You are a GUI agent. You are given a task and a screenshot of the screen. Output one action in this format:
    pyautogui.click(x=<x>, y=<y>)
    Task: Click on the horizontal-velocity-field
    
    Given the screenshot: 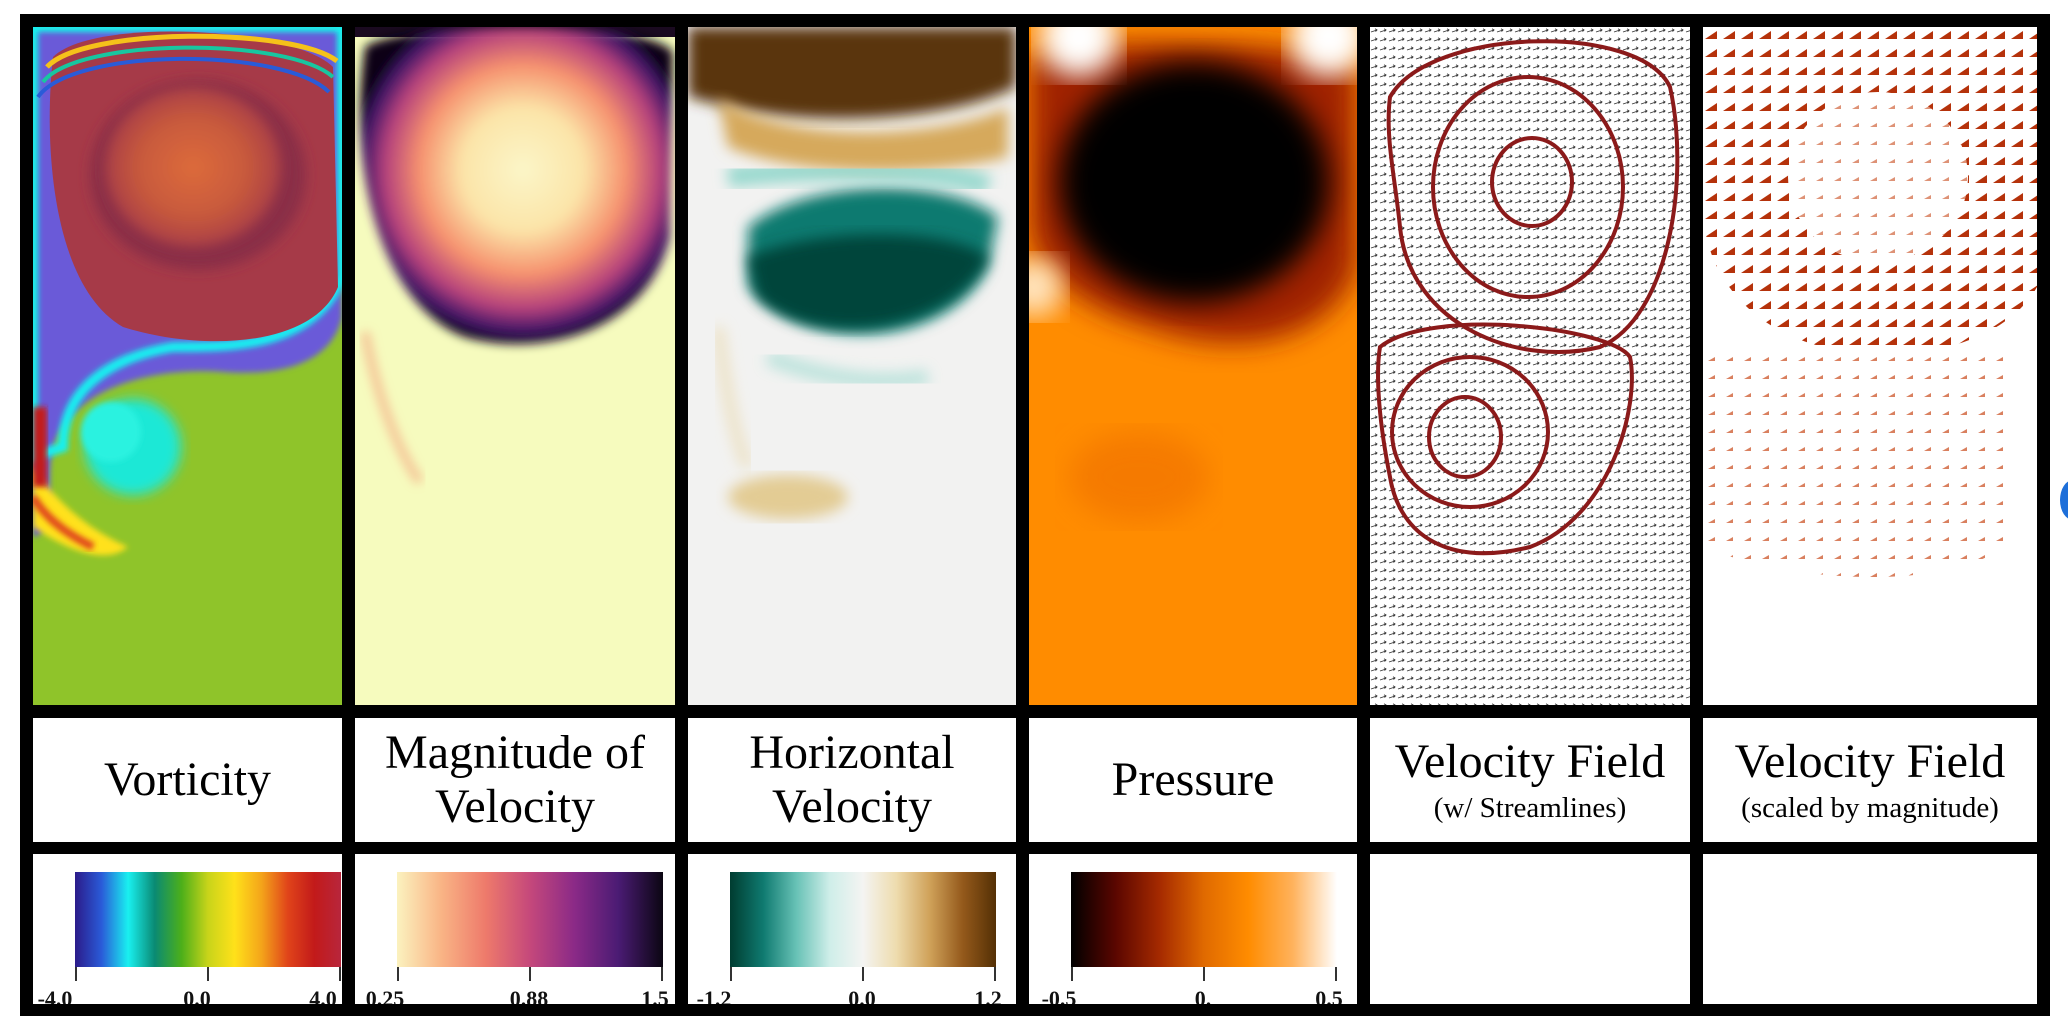 What is the action you would take?
    pyautogui.click(x=852, y=366)
    